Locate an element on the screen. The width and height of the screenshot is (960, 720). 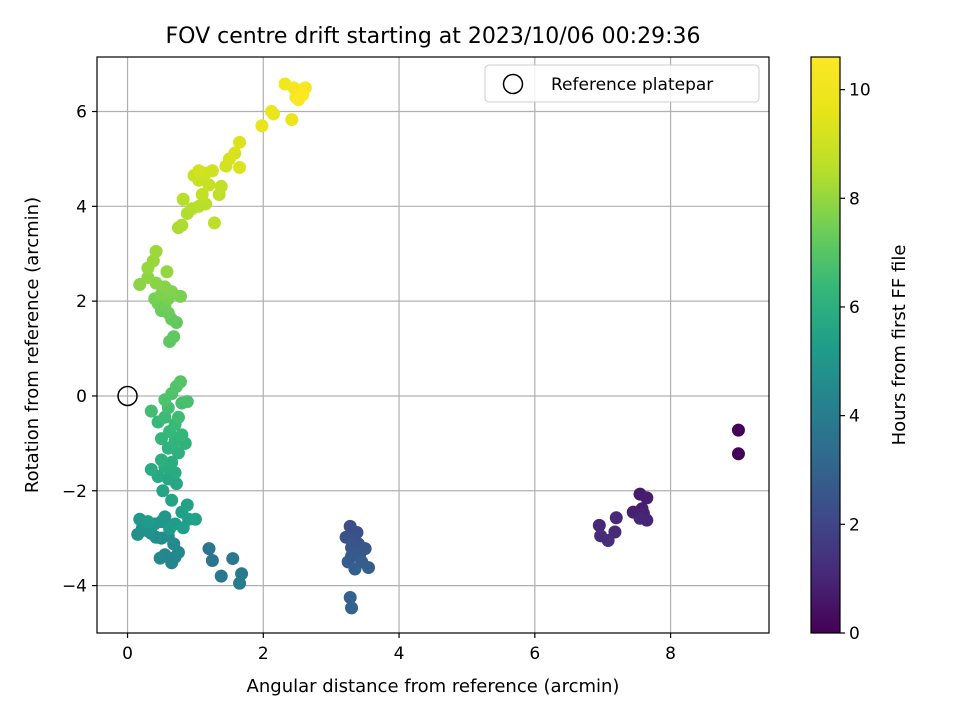
colorbar-gradient is located at coordinates (825, 345).